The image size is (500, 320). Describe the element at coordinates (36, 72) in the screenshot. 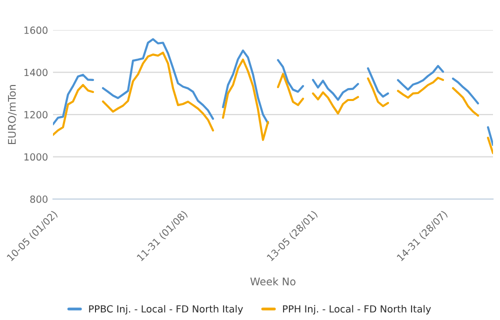

I see `y-tick-label: 1400` at that location.